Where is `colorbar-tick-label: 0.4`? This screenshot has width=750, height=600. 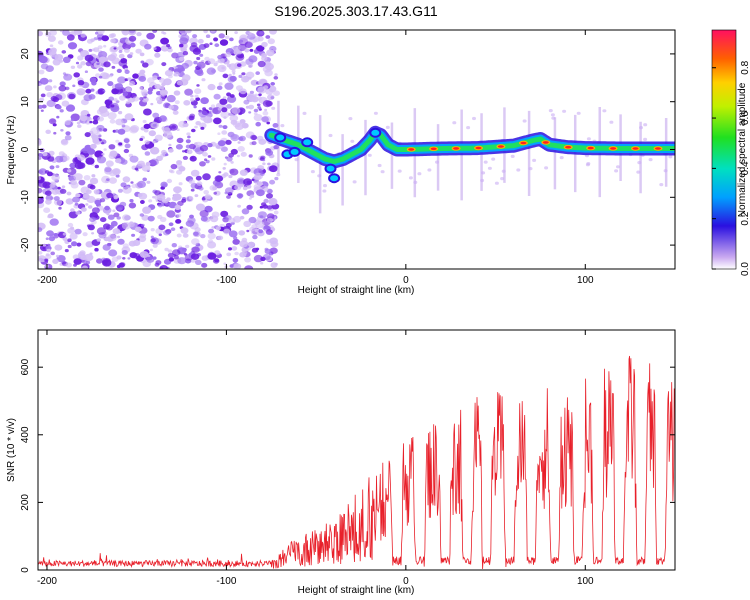
colorbar-tick-label: 0.4 is located at coordinates (745, 168).